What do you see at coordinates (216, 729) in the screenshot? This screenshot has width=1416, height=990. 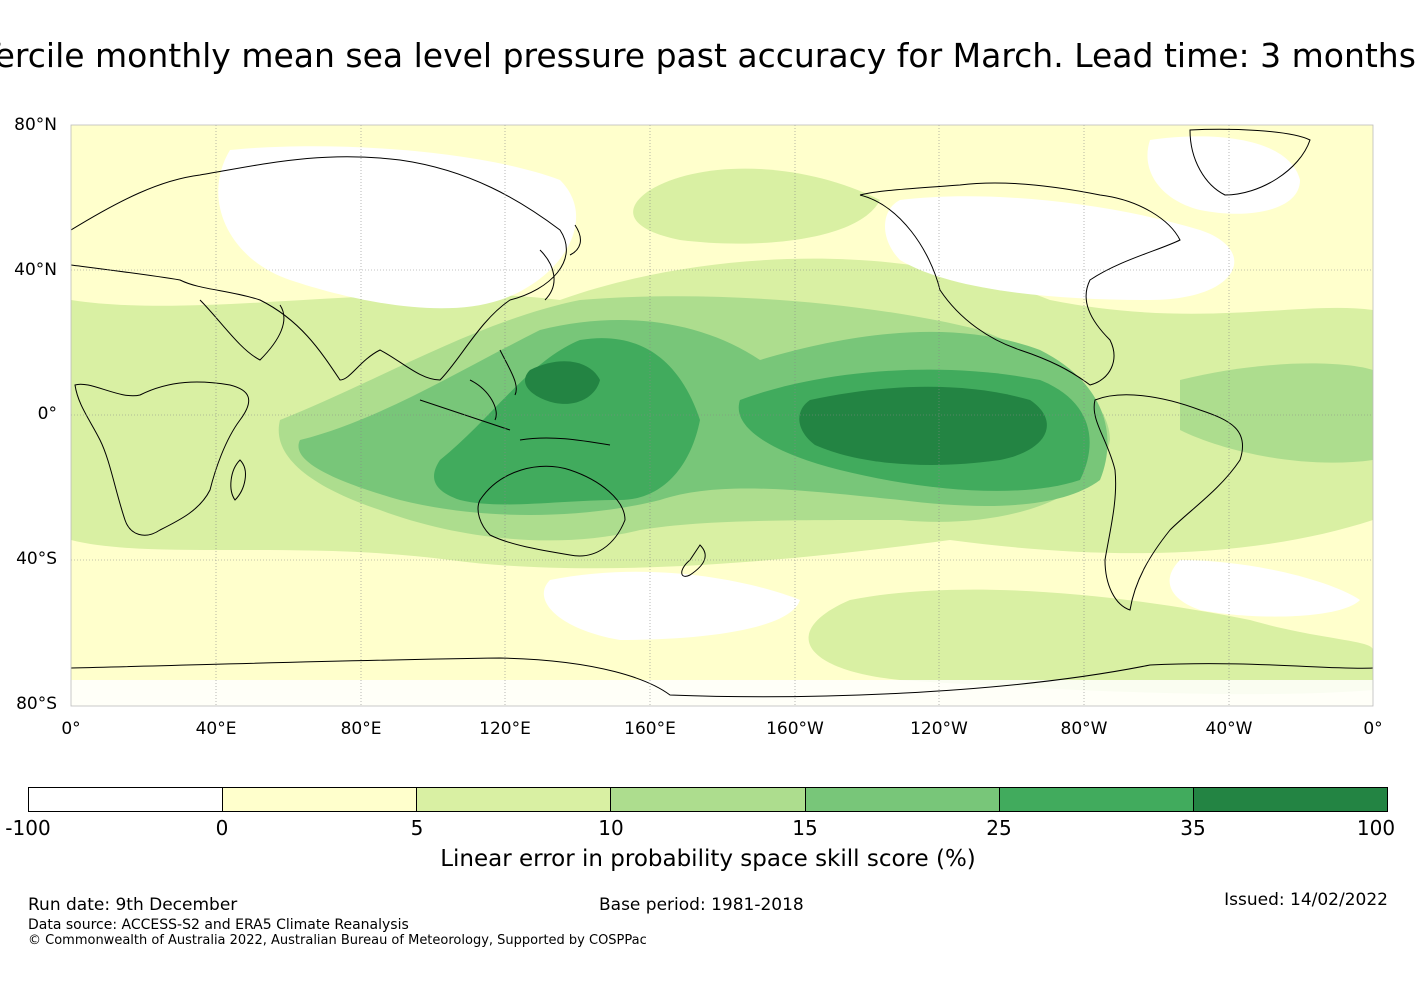 I see `lon-label-40e: 40°E` at bounding box center [216, 729].